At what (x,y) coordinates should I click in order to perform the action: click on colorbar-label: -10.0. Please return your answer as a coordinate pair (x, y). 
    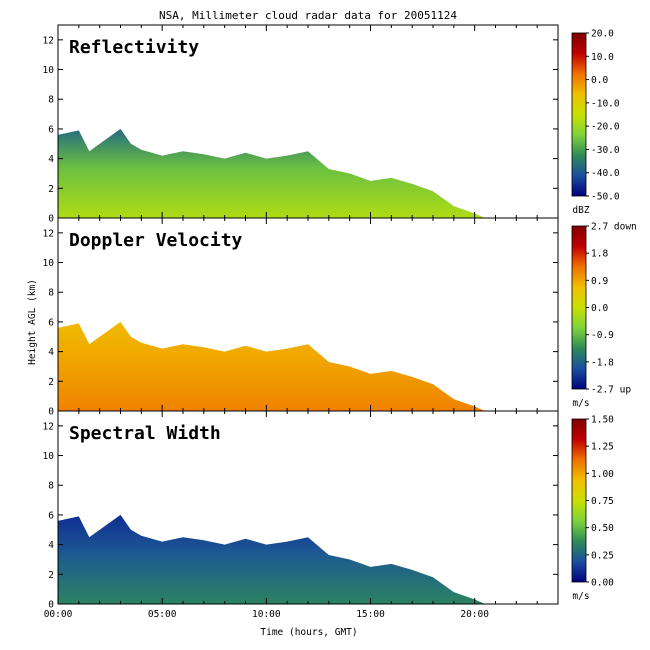
    Looking at the image, I should click on (605, 103).